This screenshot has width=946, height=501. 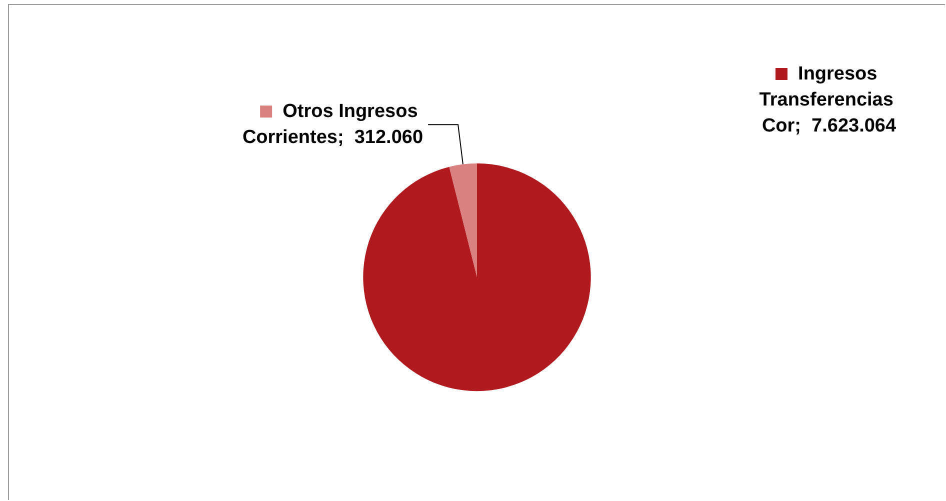 I want to click on legend-label: Otros Ingresos Corrientes; 312.060, so click(x=333, y=124).